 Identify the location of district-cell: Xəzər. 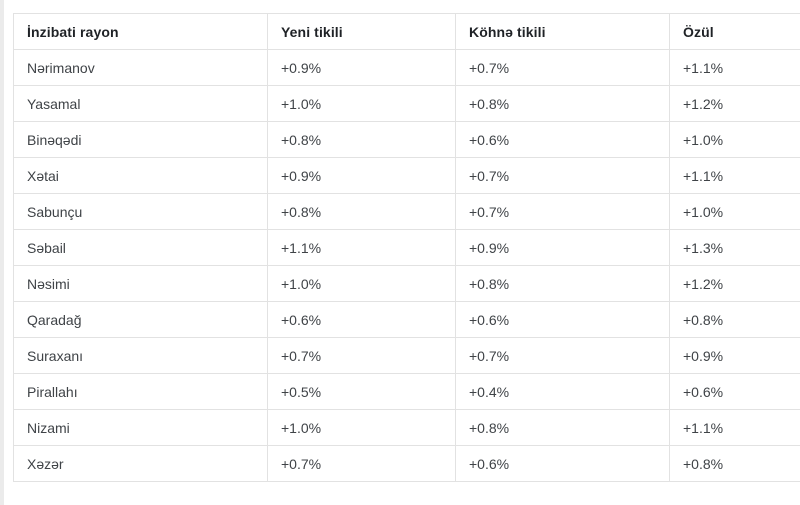
(140, 463).